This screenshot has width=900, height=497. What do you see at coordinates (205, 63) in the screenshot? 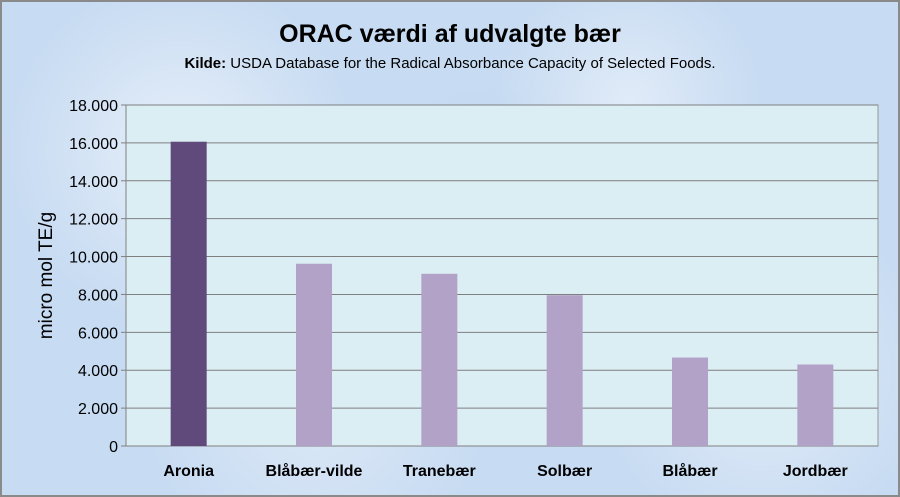
I see `subtitle-source-label: Kilde:` at bounding box center [205, 63].